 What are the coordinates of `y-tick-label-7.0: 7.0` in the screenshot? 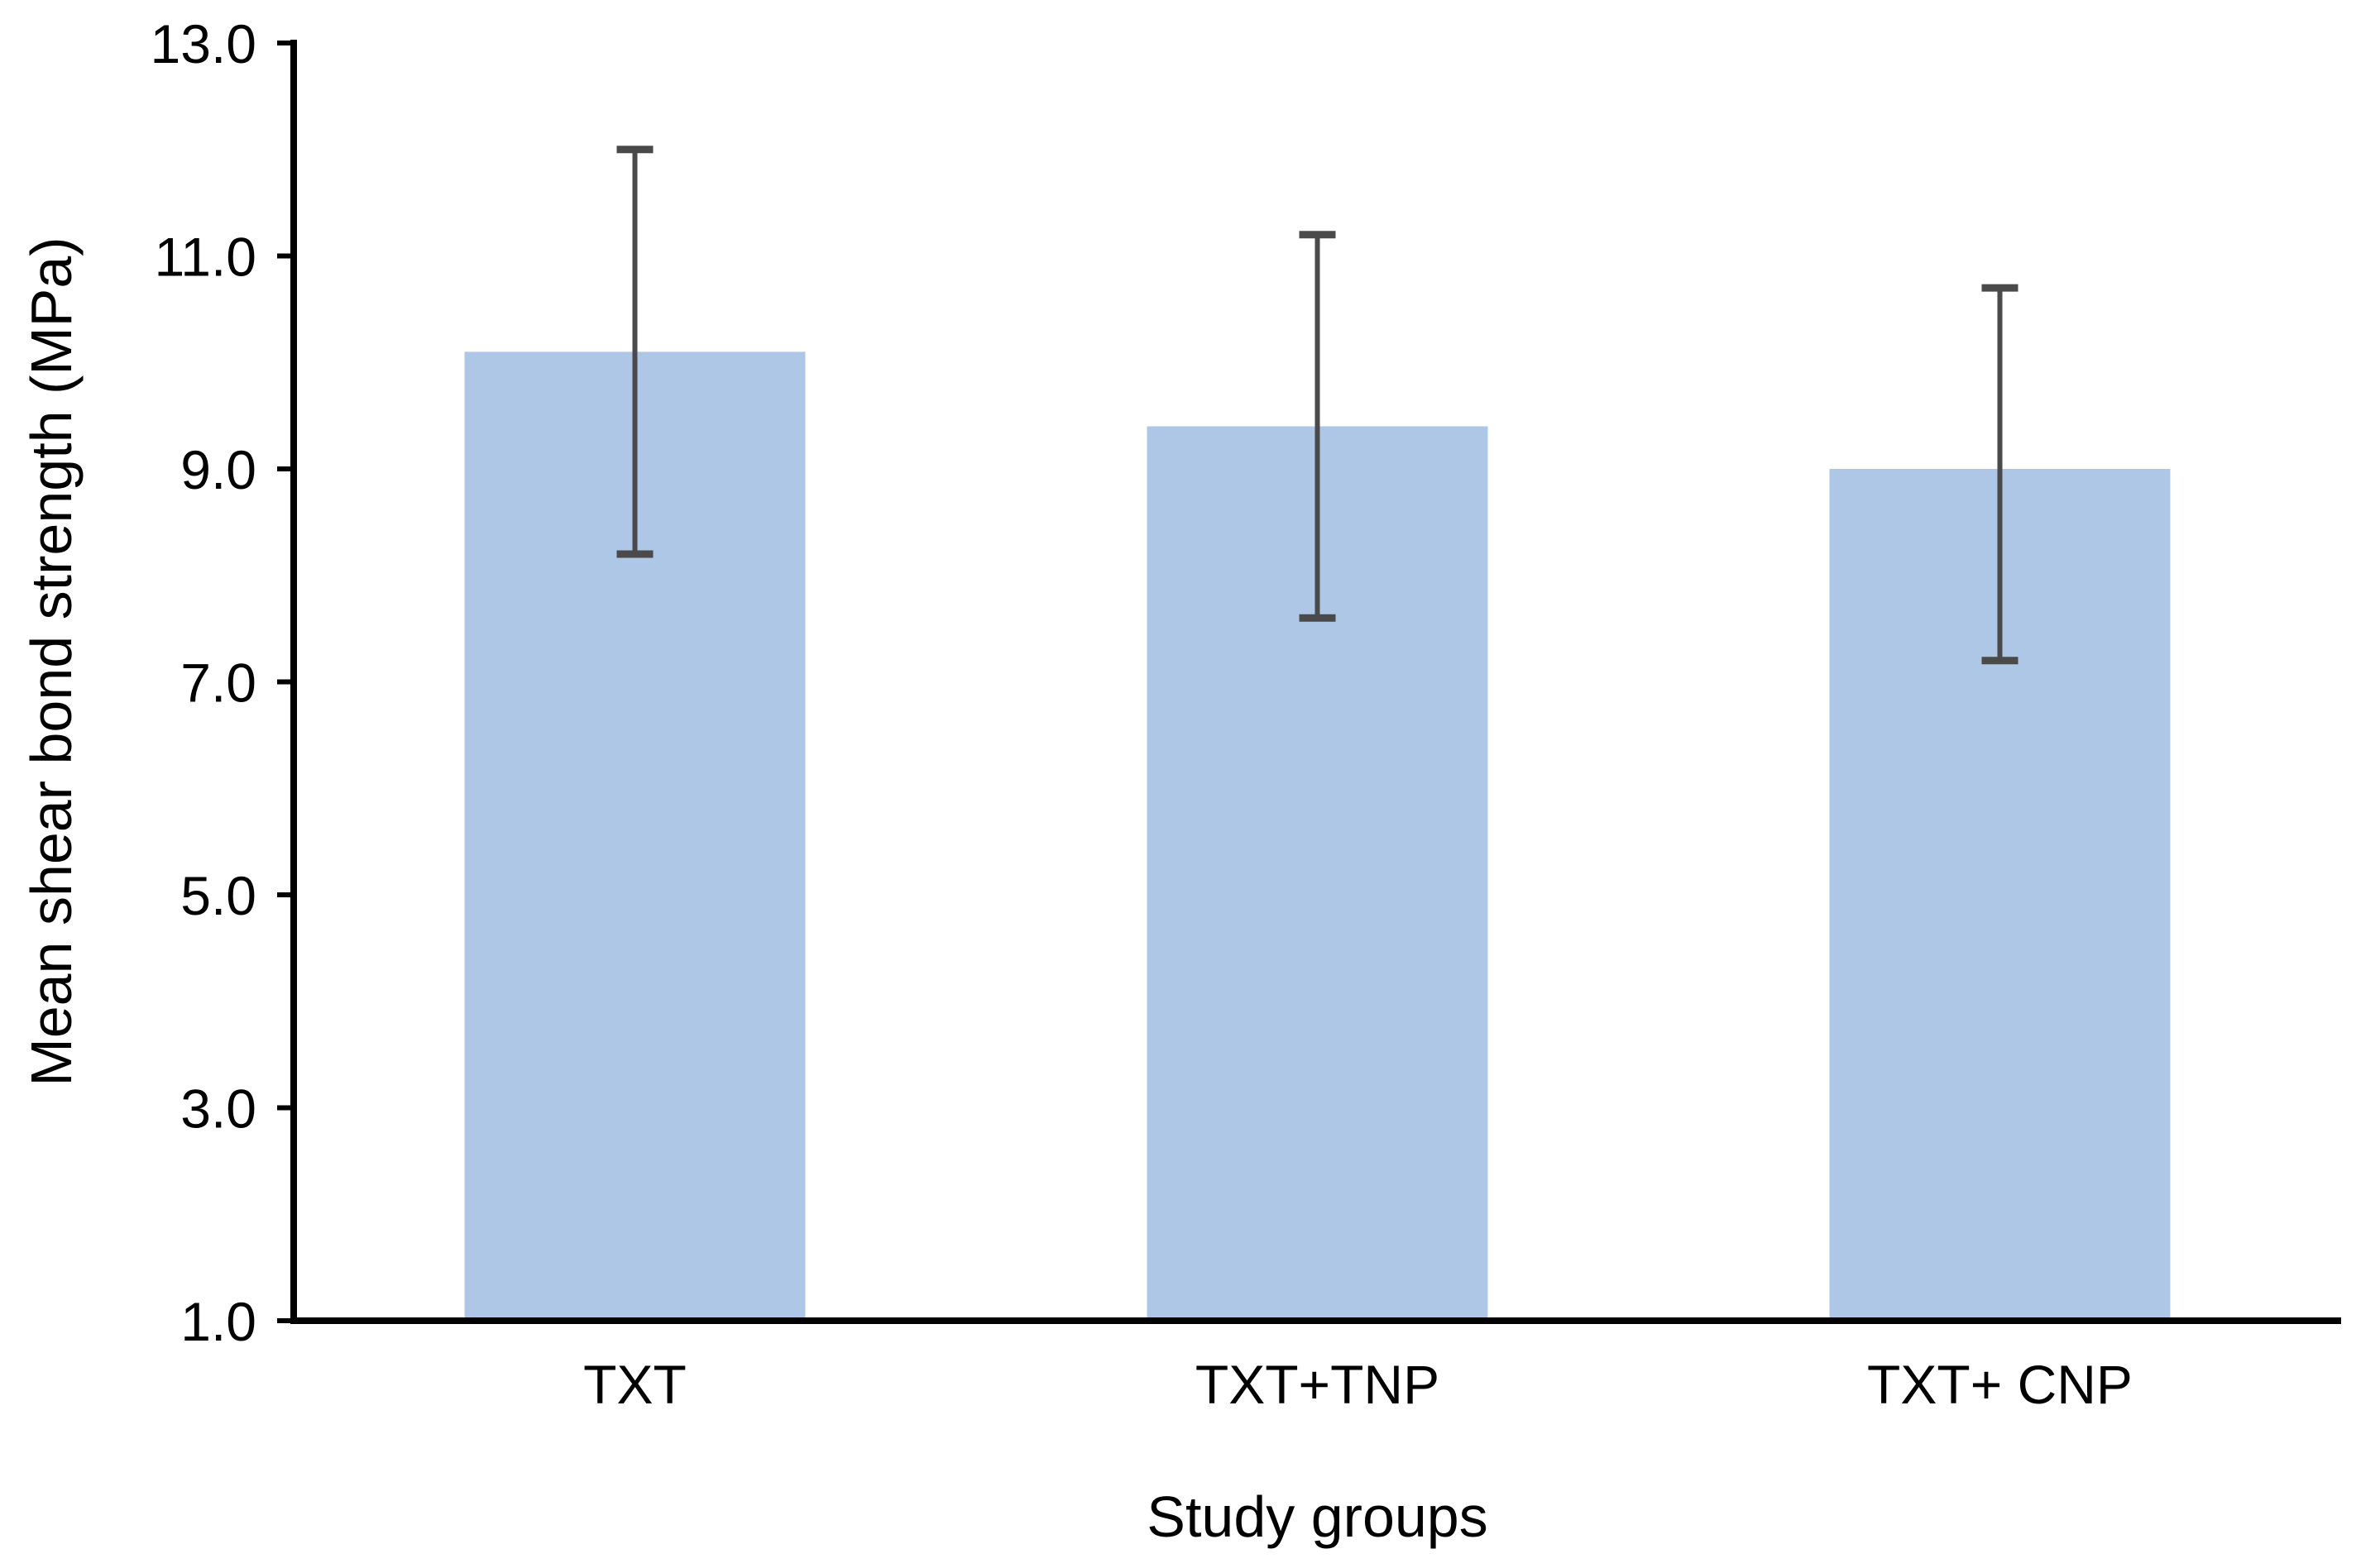 It's located at (218, 683).